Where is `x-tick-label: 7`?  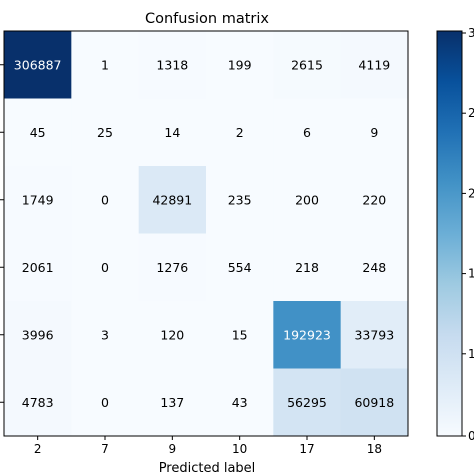 x-tick-label: 7 is located at coordinates (105, 449).